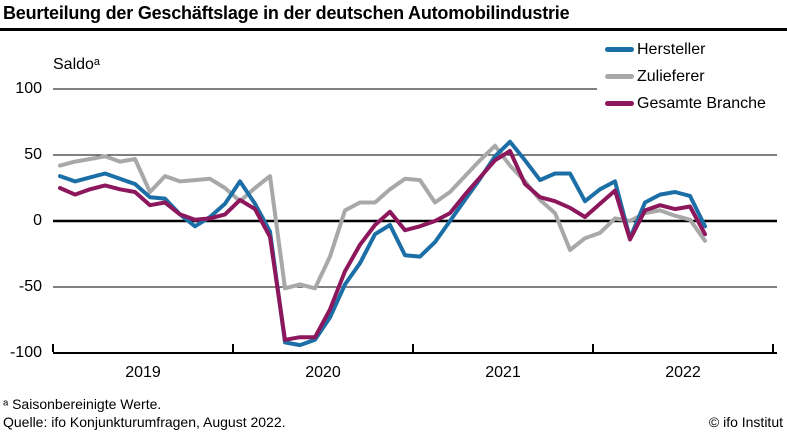 Image resolution: width=787 pixels, height=443 pixels. What do you see at coordinates (503, 372) in the screenshot?
I see `x-tick-label-2021: 2021` at bounding box center [503, 372].